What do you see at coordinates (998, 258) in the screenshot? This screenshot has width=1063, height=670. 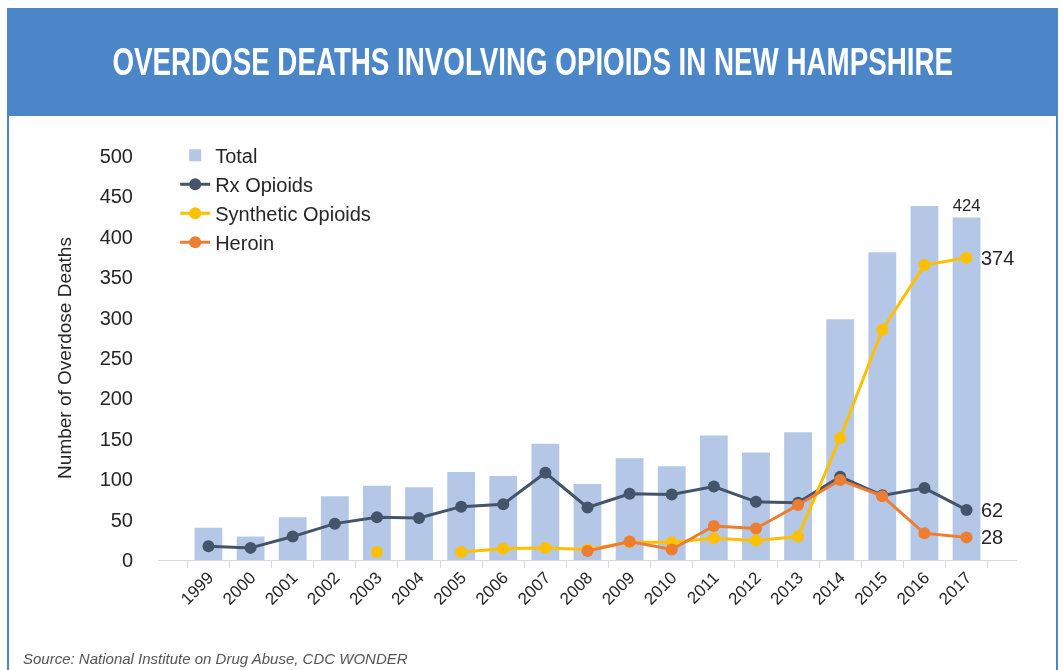 I see `data-label: 374` at bounding box center [998, 258].